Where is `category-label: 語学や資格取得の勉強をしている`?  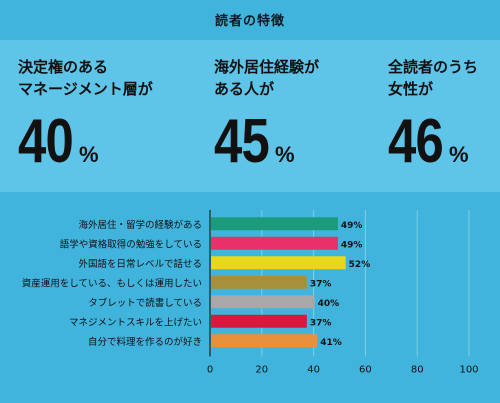 category-label: 語学や資格取得の勉強をしている is located at coordinates (131, 244).